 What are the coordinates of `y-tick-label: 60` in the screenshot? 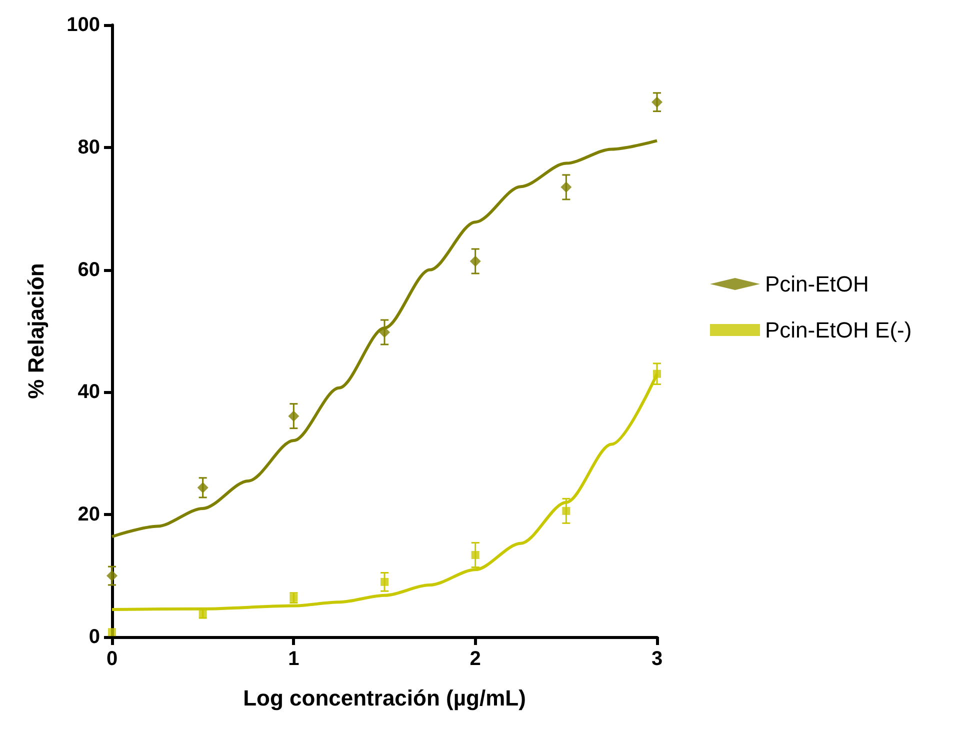 It's located at (89, 269).